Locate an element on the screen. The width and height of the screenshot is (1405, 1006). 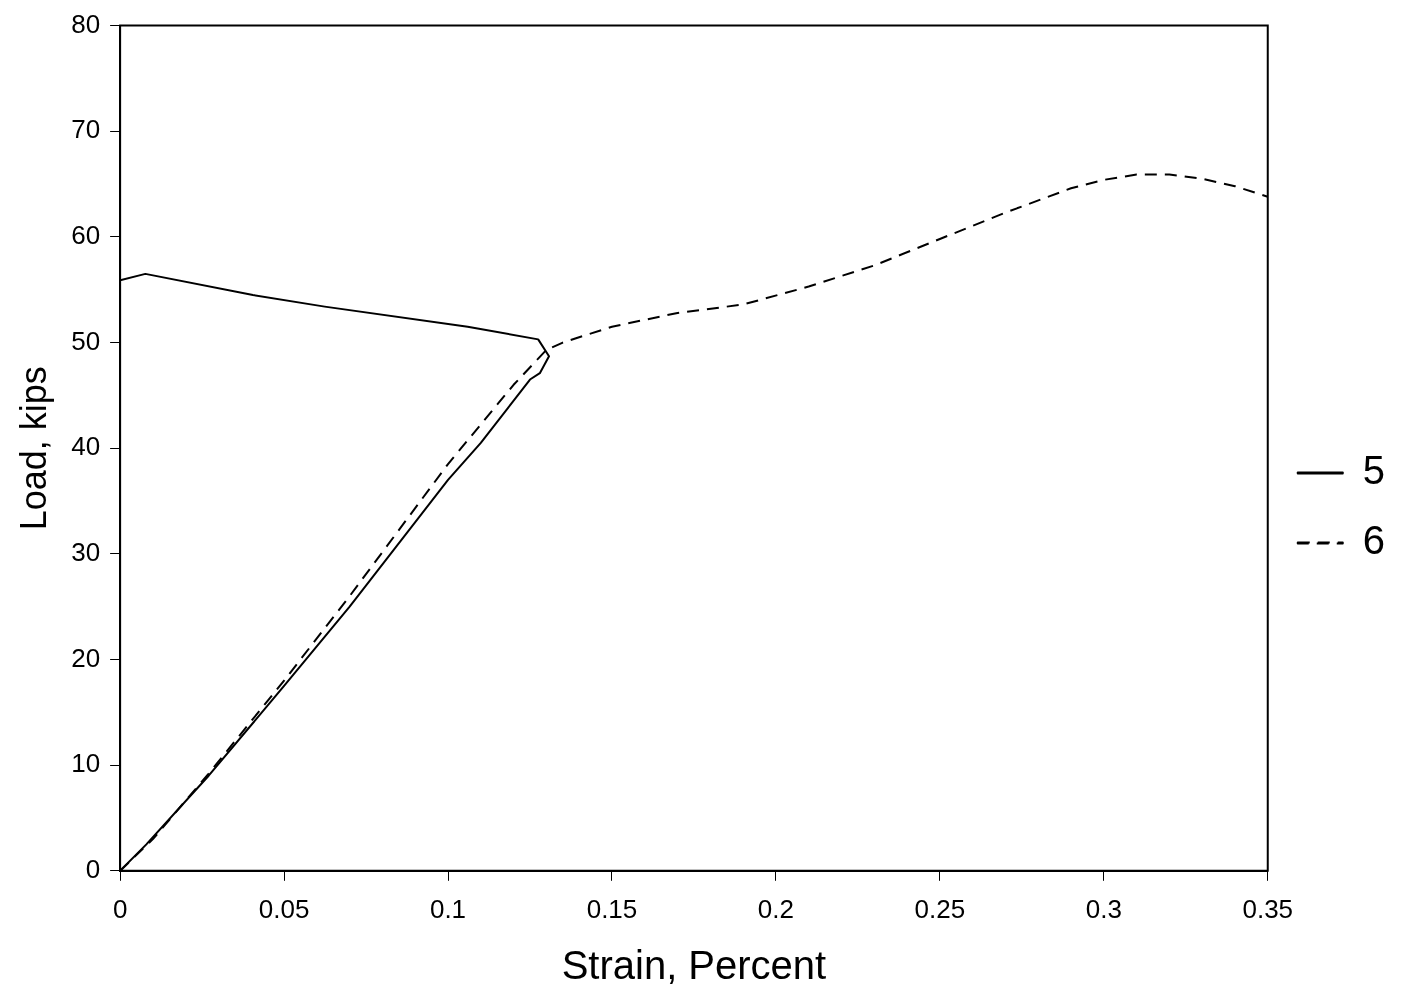
legend-label: 5 is located at coordinates (1373, 470).